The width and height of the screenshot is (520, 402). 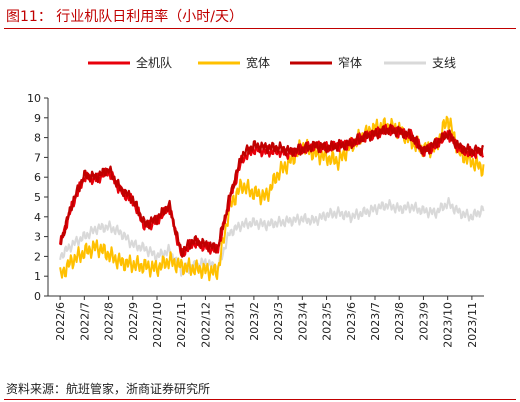 I want to click on x-tick-label: 2023/5, so click(x=327, y=321).